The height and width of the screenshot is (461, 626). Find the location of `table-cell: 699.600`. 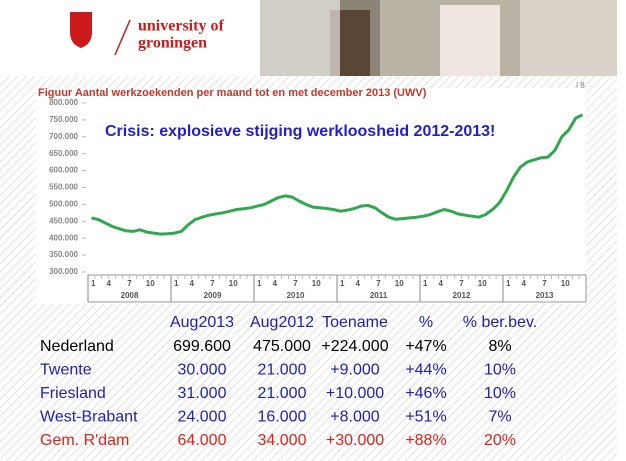

table-cell: 699.600 is located at coordinates (202, 346).